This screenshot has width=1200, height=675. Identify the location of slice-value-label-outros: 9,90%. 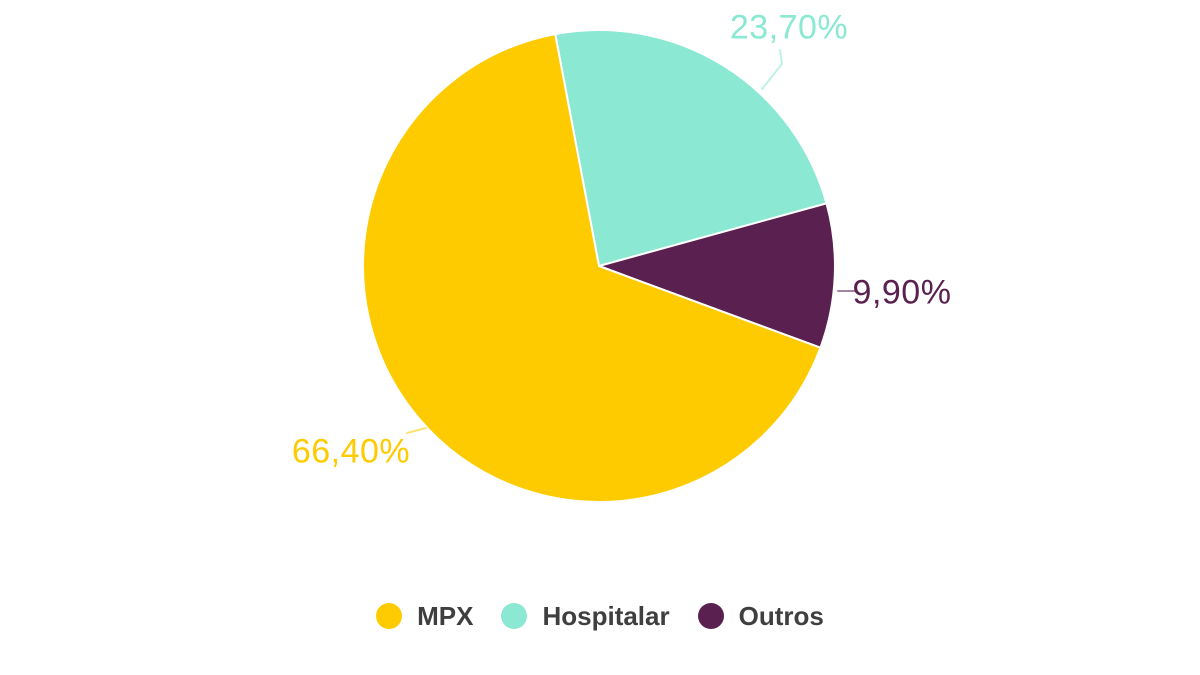
(902, 292).